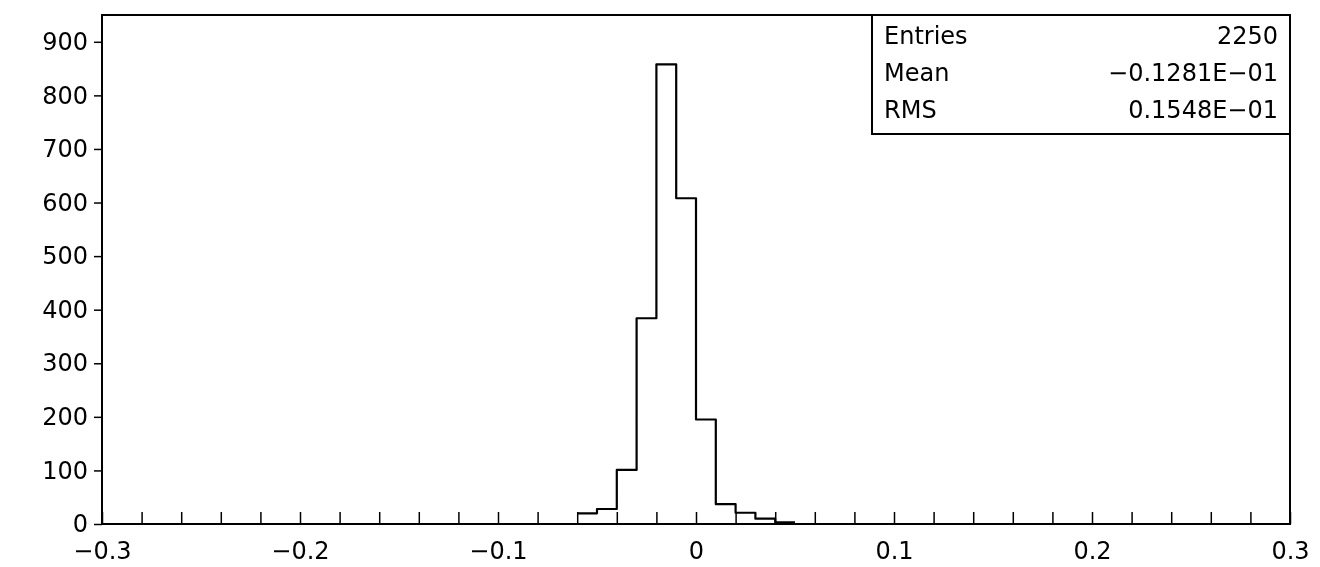  Describe the element at coordinates (65, 202) in the screenshot. I see `y-tick-label: 600` at that location.